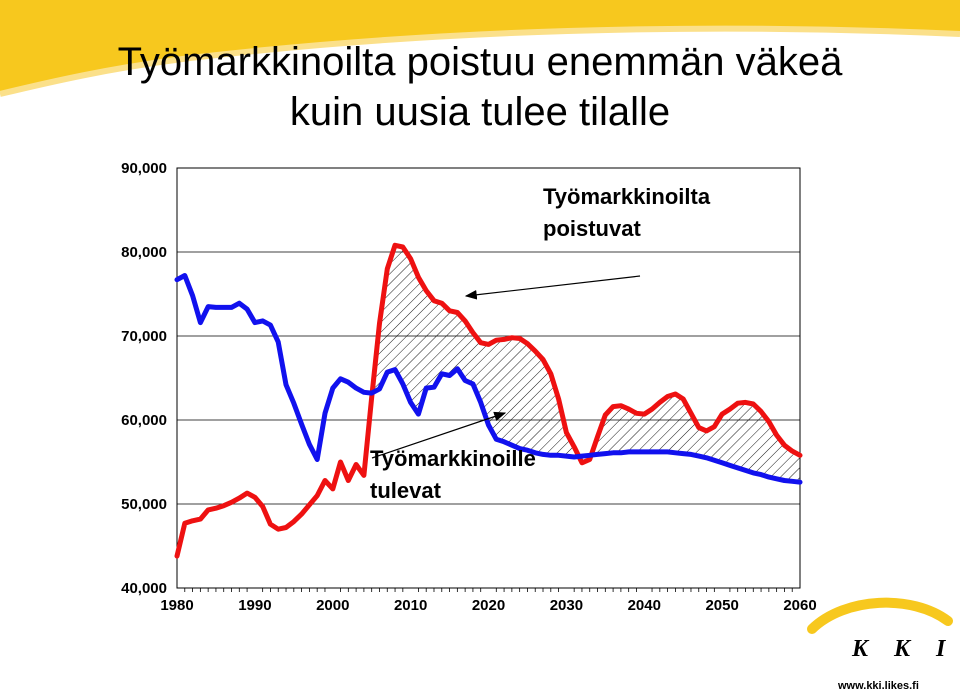 The width and height of the screenshot is (960, 696). I want to click on y-tick-label: 50,000, so click(144, 504).